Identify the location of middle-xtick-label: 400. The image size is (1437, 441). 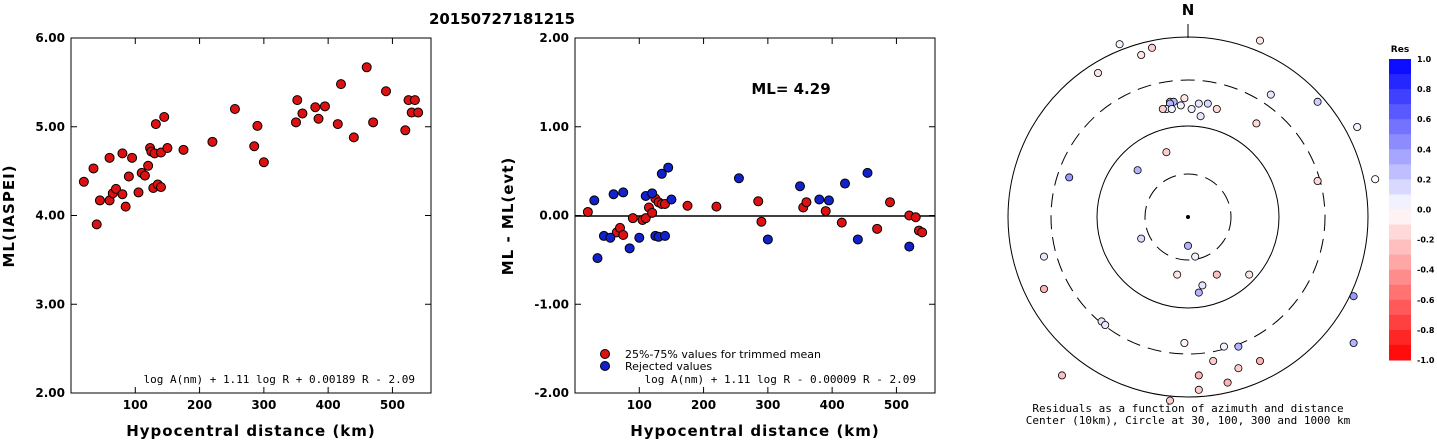
(832, 405).